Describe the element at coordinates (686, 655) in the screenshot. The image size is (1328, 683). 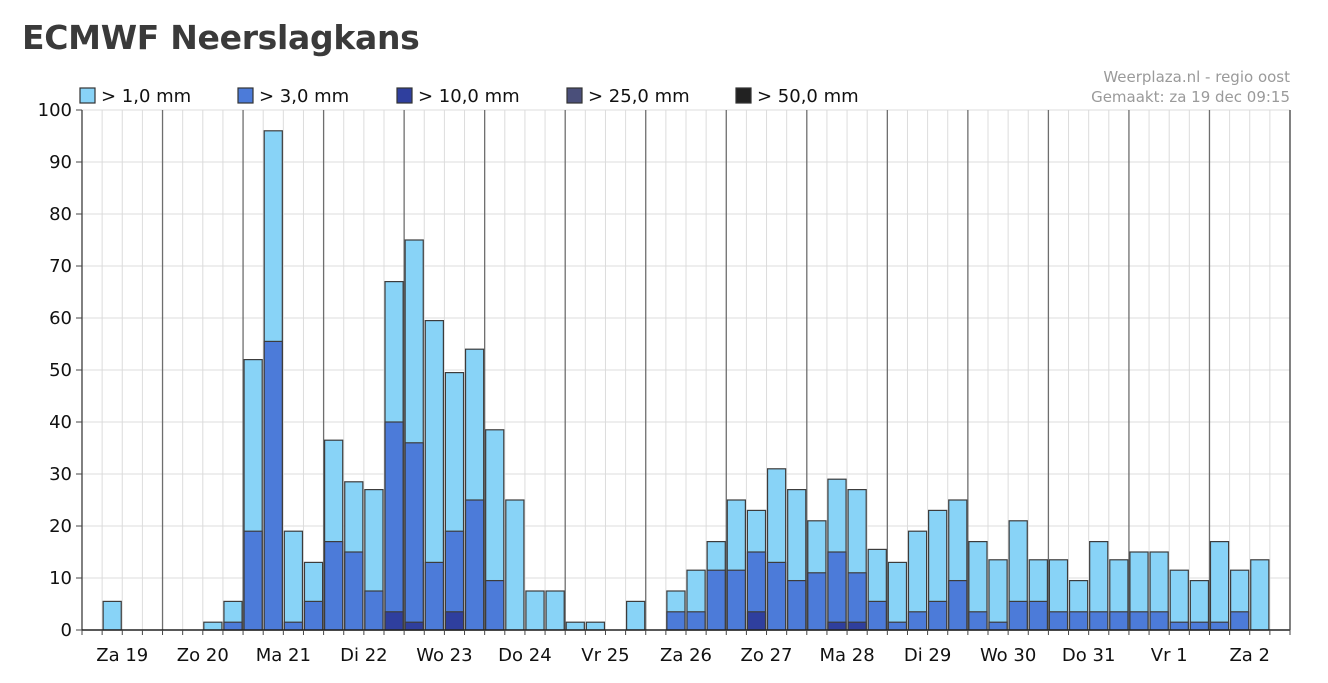
I see `x-tick-label: Za 26` at that location.